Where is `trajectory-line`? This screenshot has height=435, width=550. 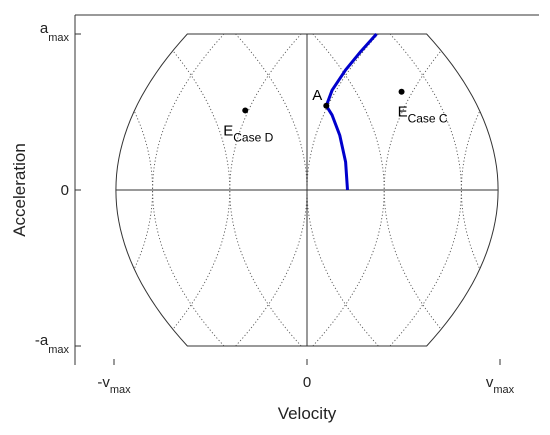
trajectory-line is located at coordinates (351, 111).